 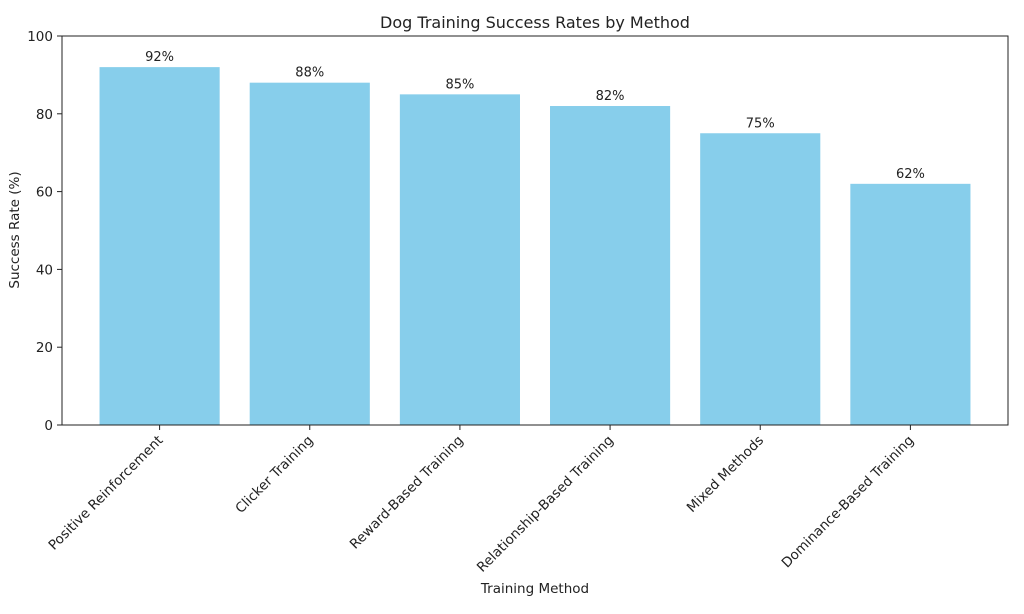 I want to click on x-tick-label: Clicker Training, so click(x=274, y=475).